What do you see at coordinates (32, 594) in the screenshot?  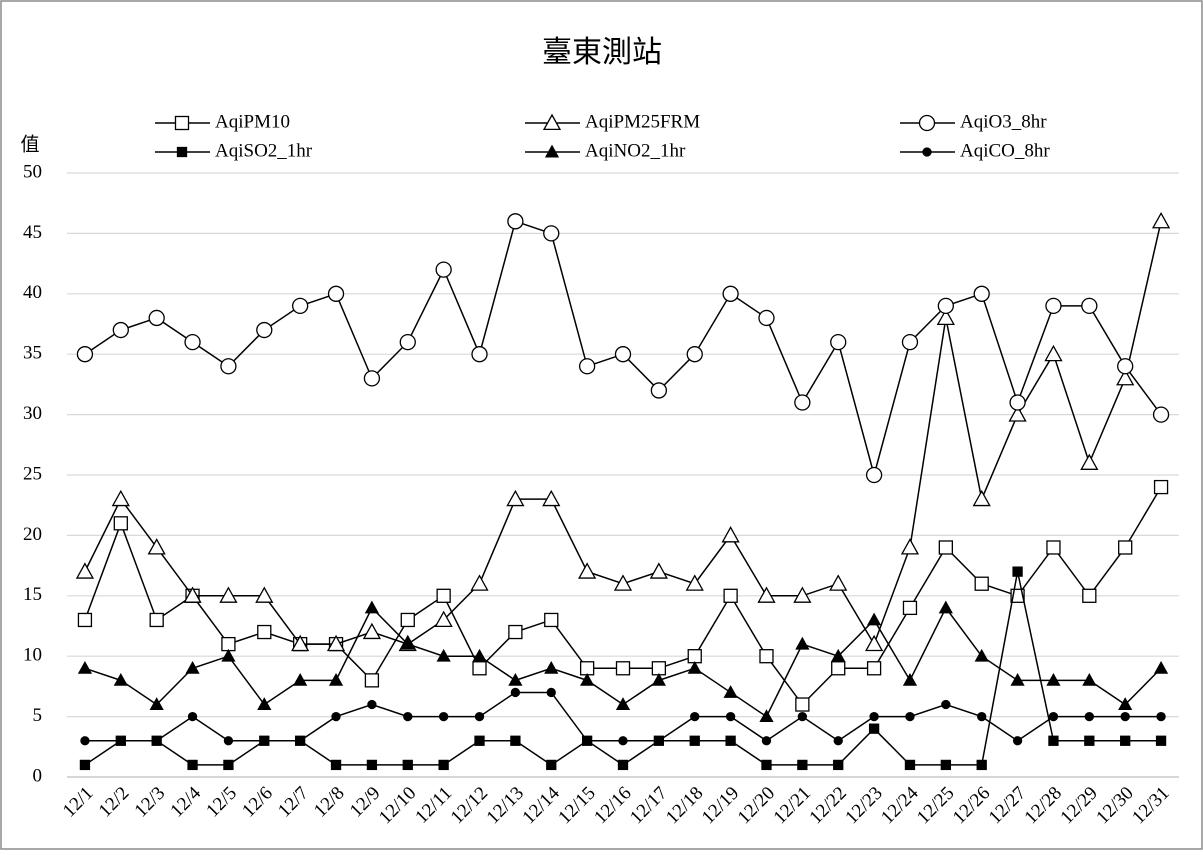 I see `y-tick-label: 15` at bounding box center [32, 594].